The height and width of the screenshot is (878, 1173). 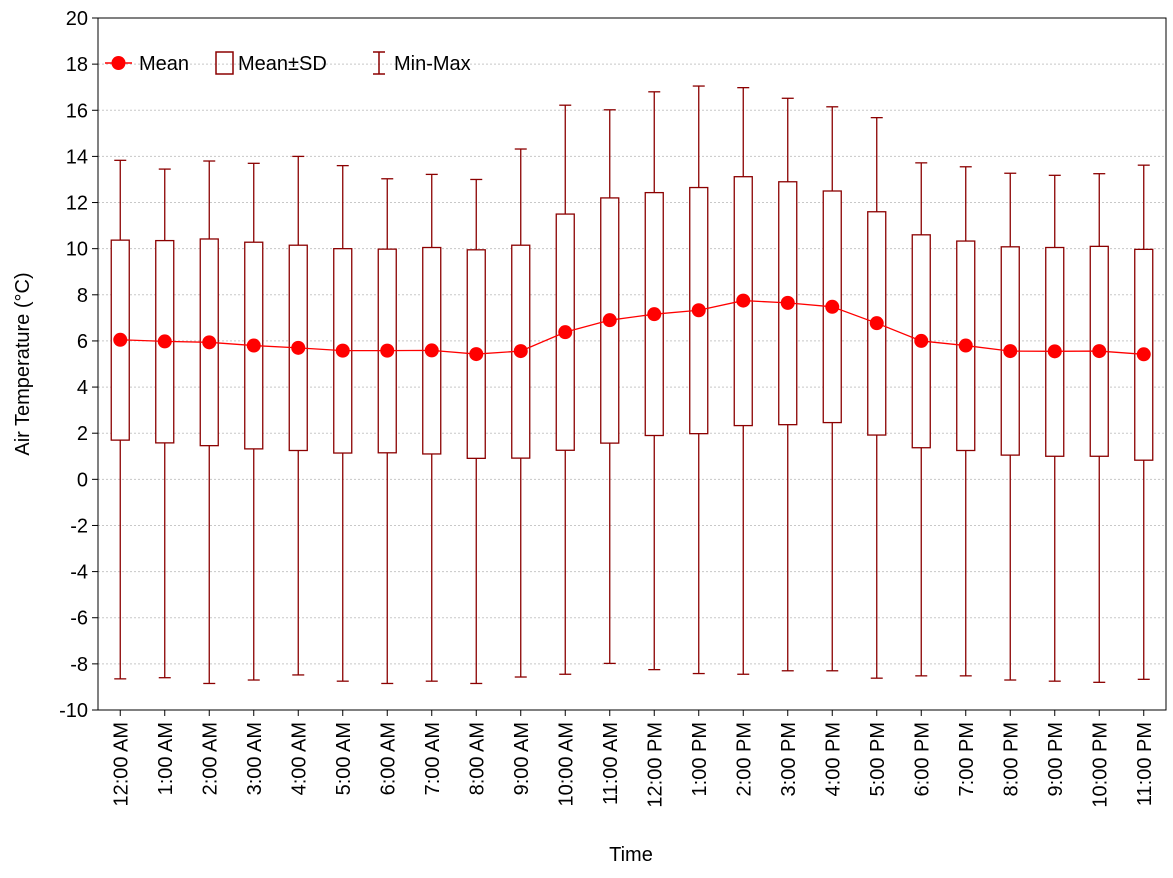 What do you see at coordinates (833, 759) in the screenshot?
I see `x-tick-label: 4:00 PM` at bounding box center [833, 759].